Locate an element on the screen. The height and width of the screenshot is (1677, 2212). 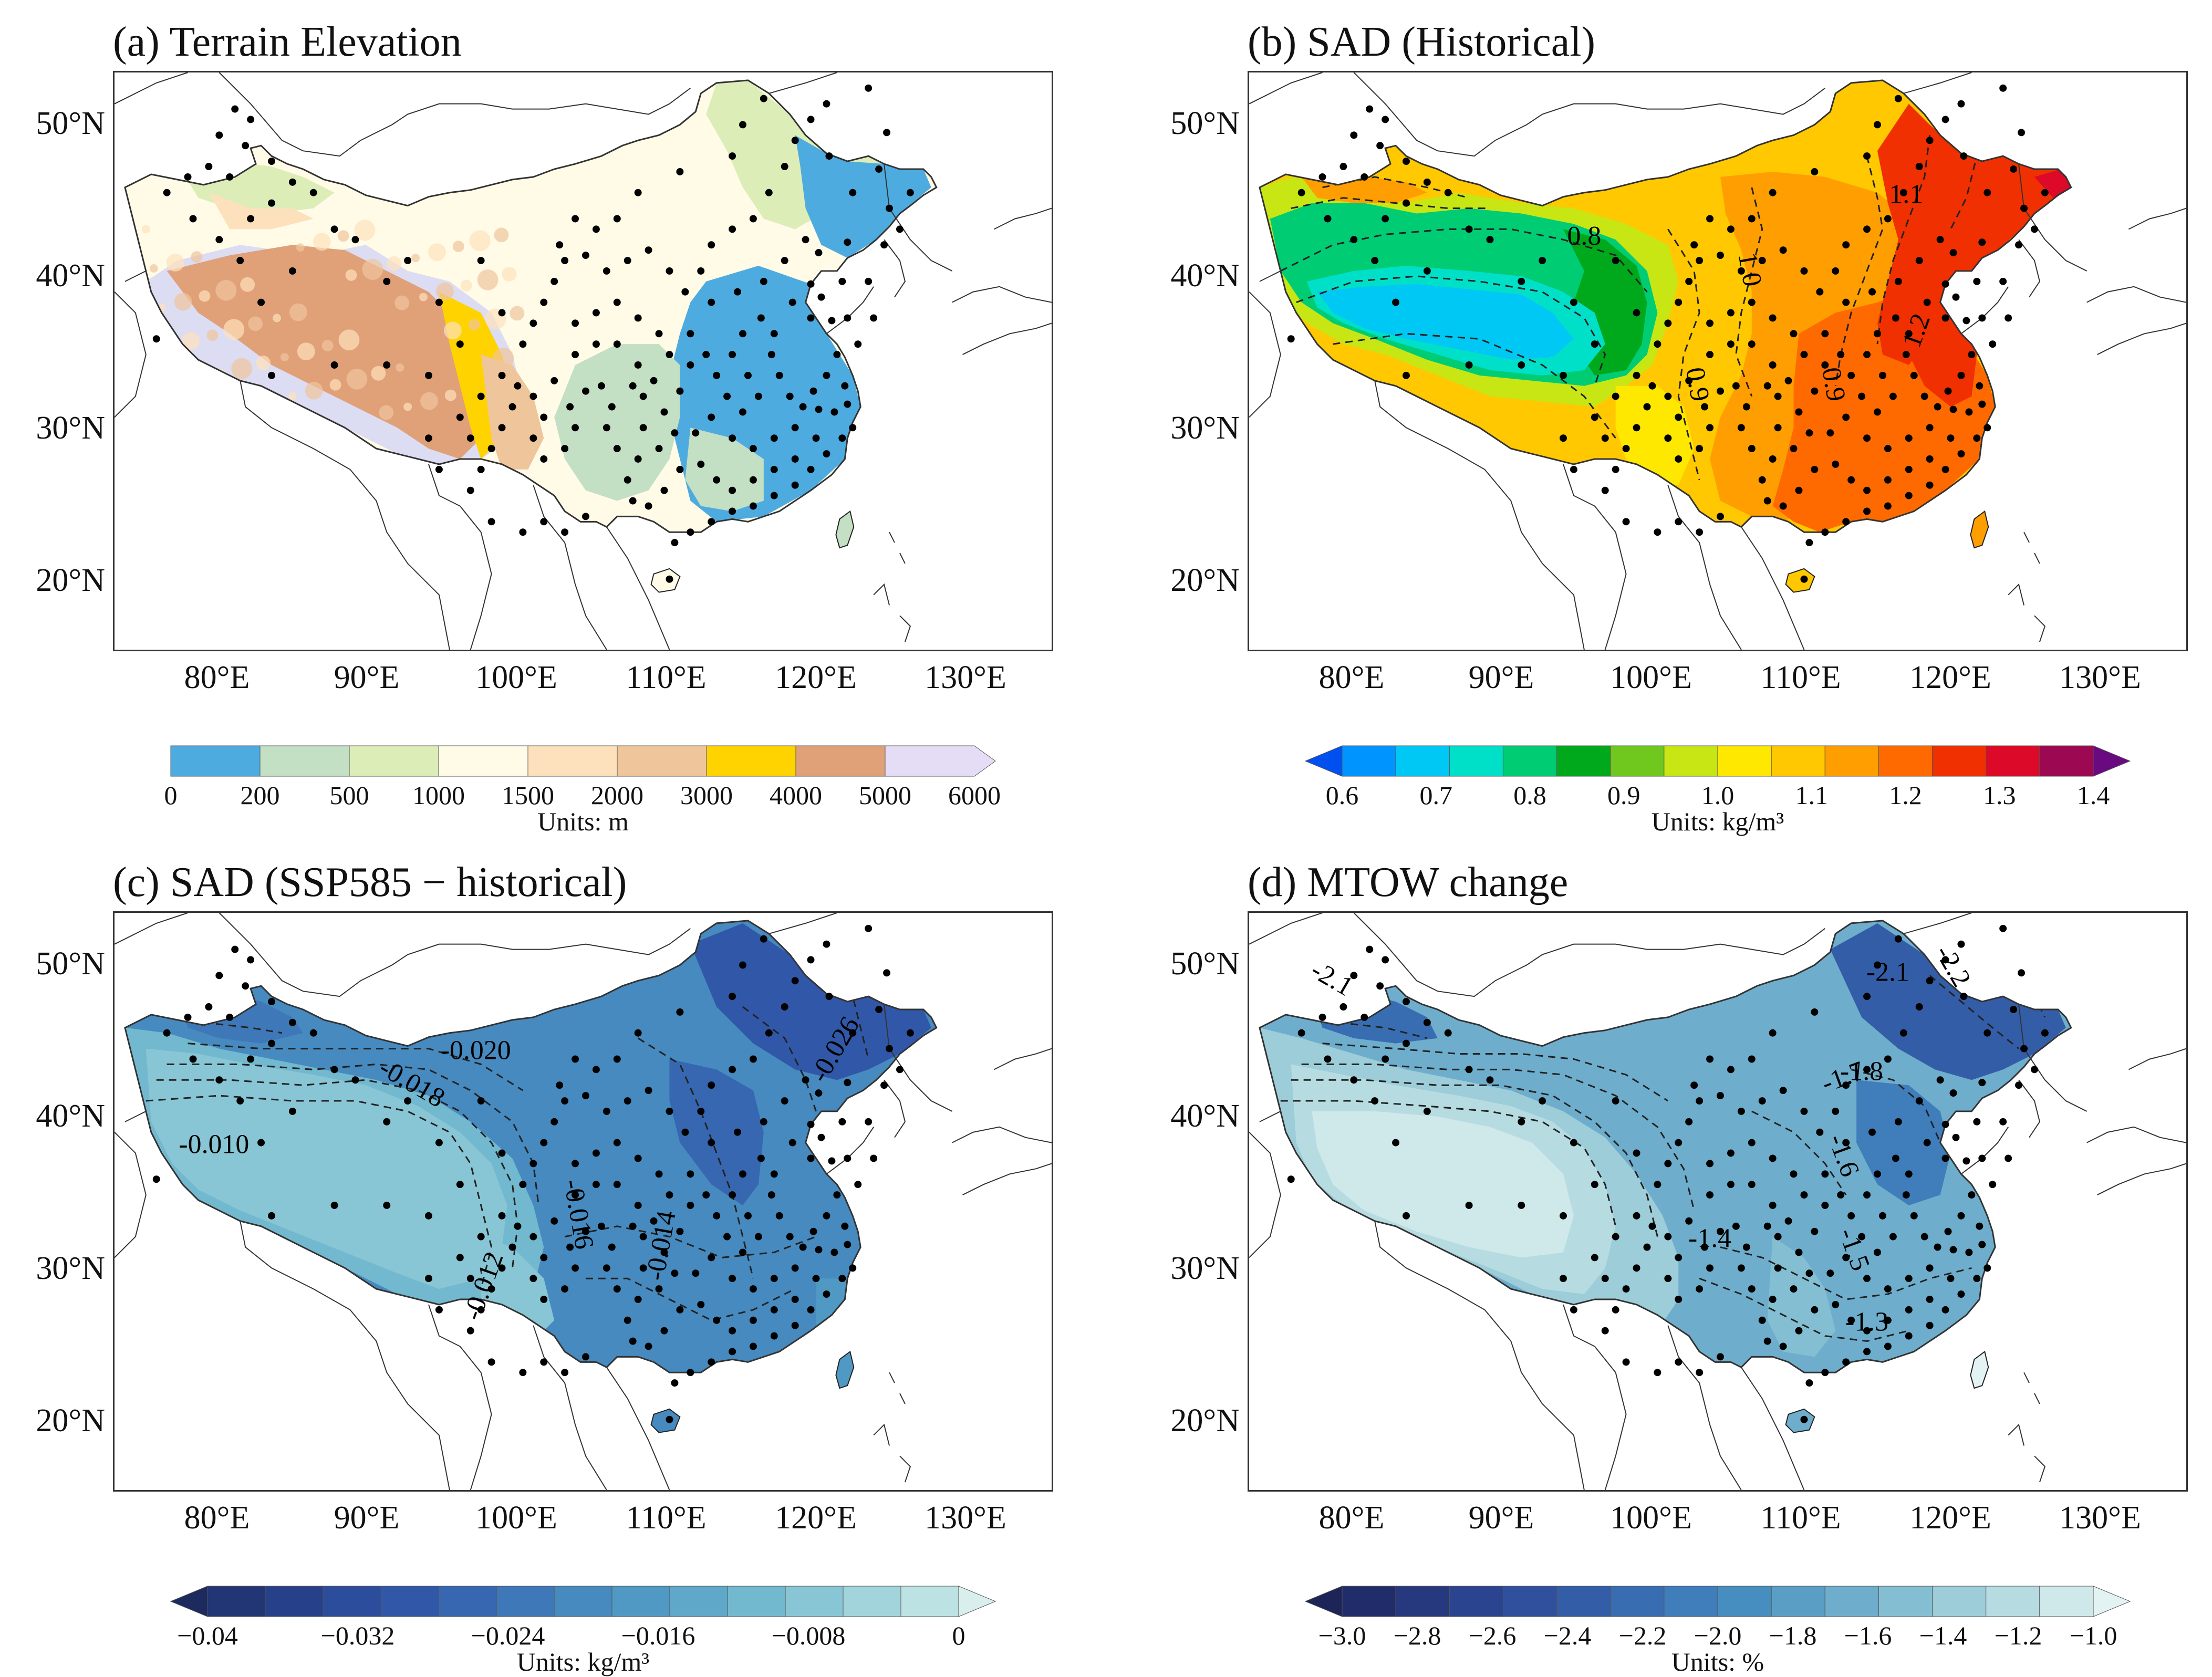
shading-layer is located at coordinates (1665, 1146).